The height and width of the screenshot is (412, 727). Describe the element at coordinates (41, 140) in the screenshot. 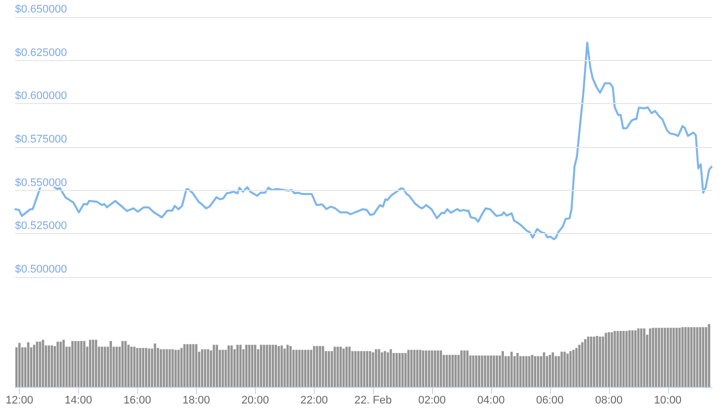

I see `y-tick-label: $0.575000` at that location.